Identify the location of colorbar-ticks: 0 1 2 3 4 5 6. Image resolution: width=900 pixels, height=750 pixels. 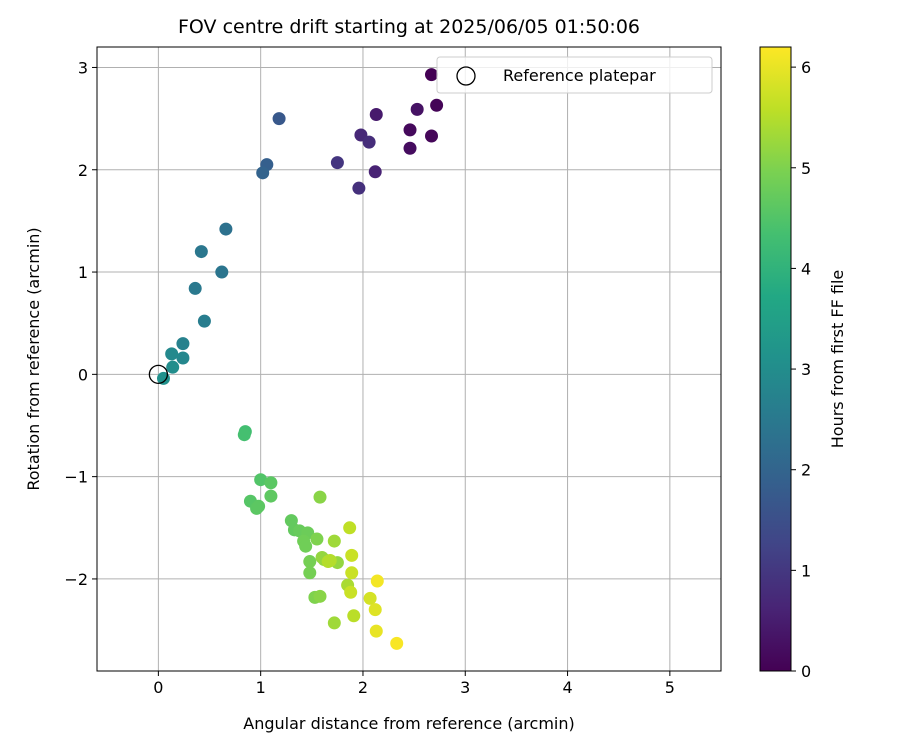
(801, 369).